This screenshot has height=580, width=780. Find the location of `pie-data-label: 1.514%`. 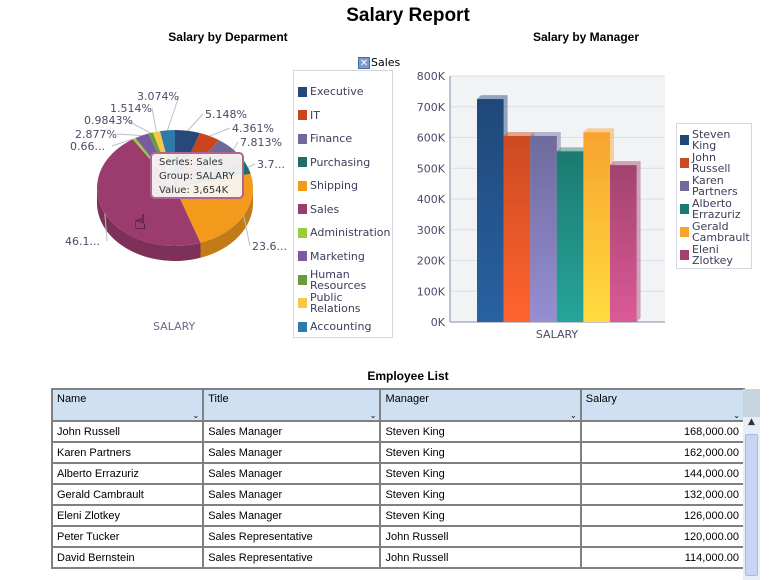

pie-data-label: 1.514% is located at coordinates (131, 108).